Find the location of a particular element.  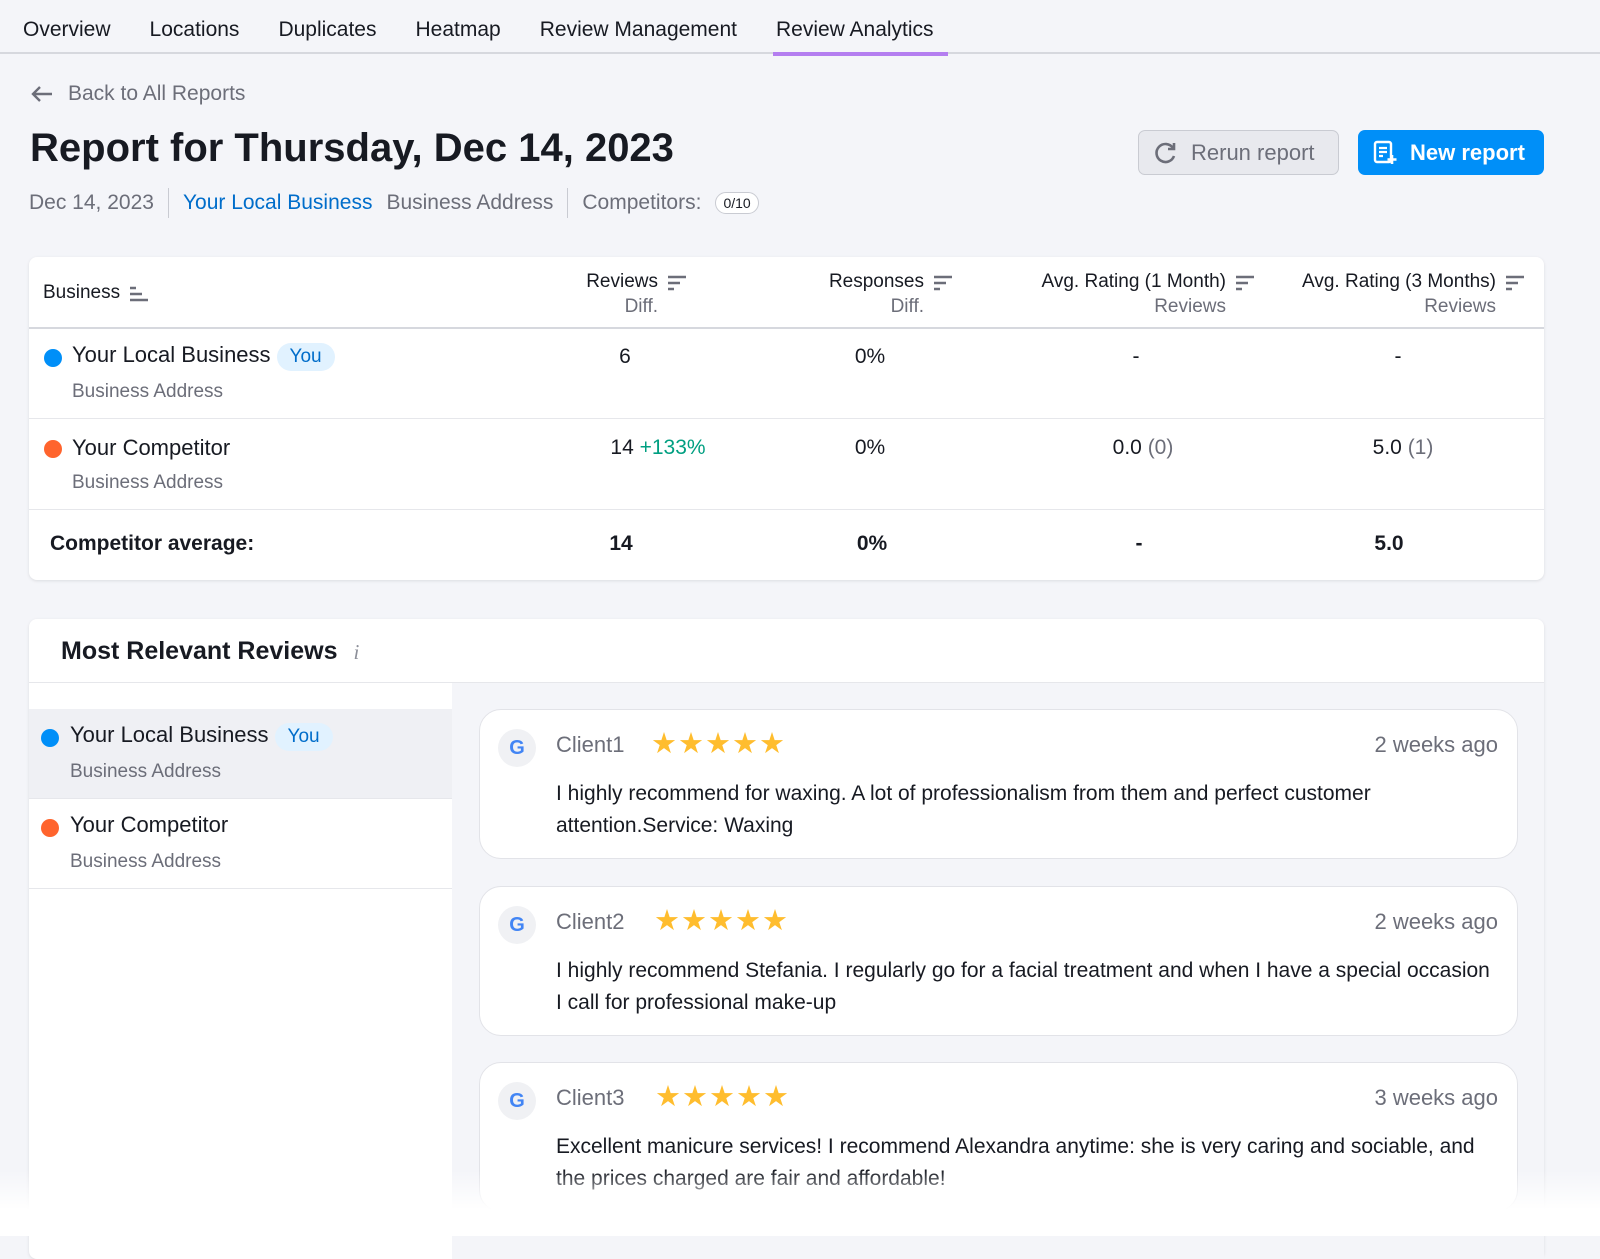

average-label: Competitor average: is located at coordinates (152, 543).